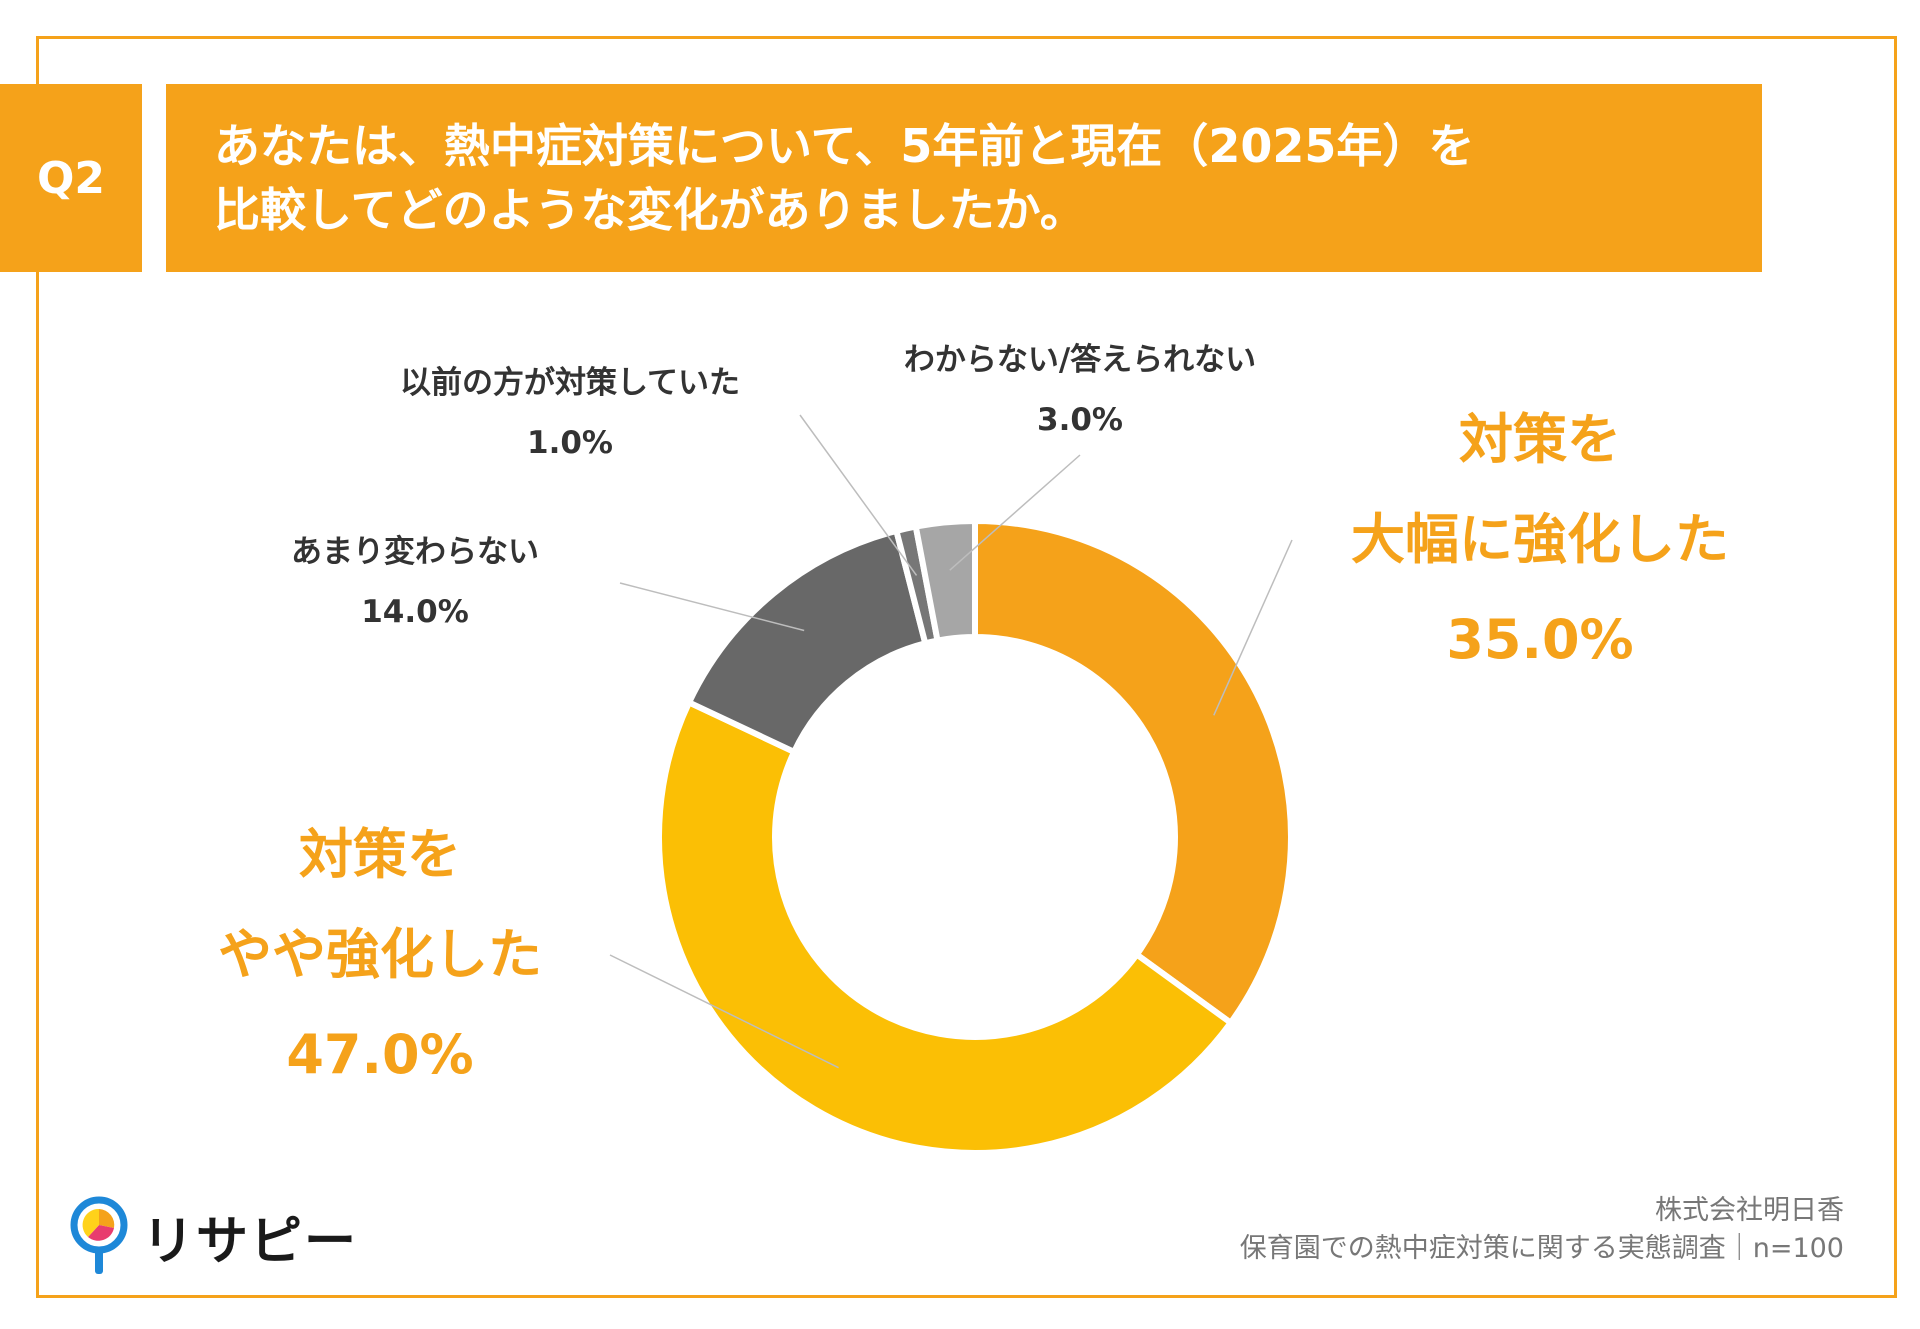 This screenshot has width=1920, height=1329. I want to click on slice-strong-leader-line, so click(1253, 627).